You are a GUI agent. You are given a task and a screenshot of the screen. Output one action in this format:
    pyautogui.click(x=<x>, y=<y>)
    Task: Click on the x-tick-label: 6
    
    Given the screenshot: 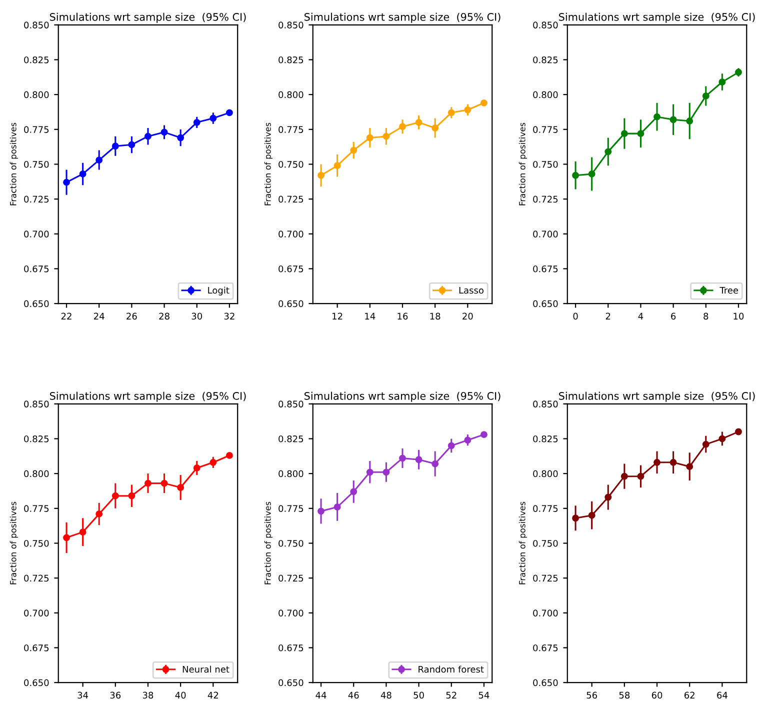 What is the action you would take?
    pyautogui.click(x=673, y=316)
    